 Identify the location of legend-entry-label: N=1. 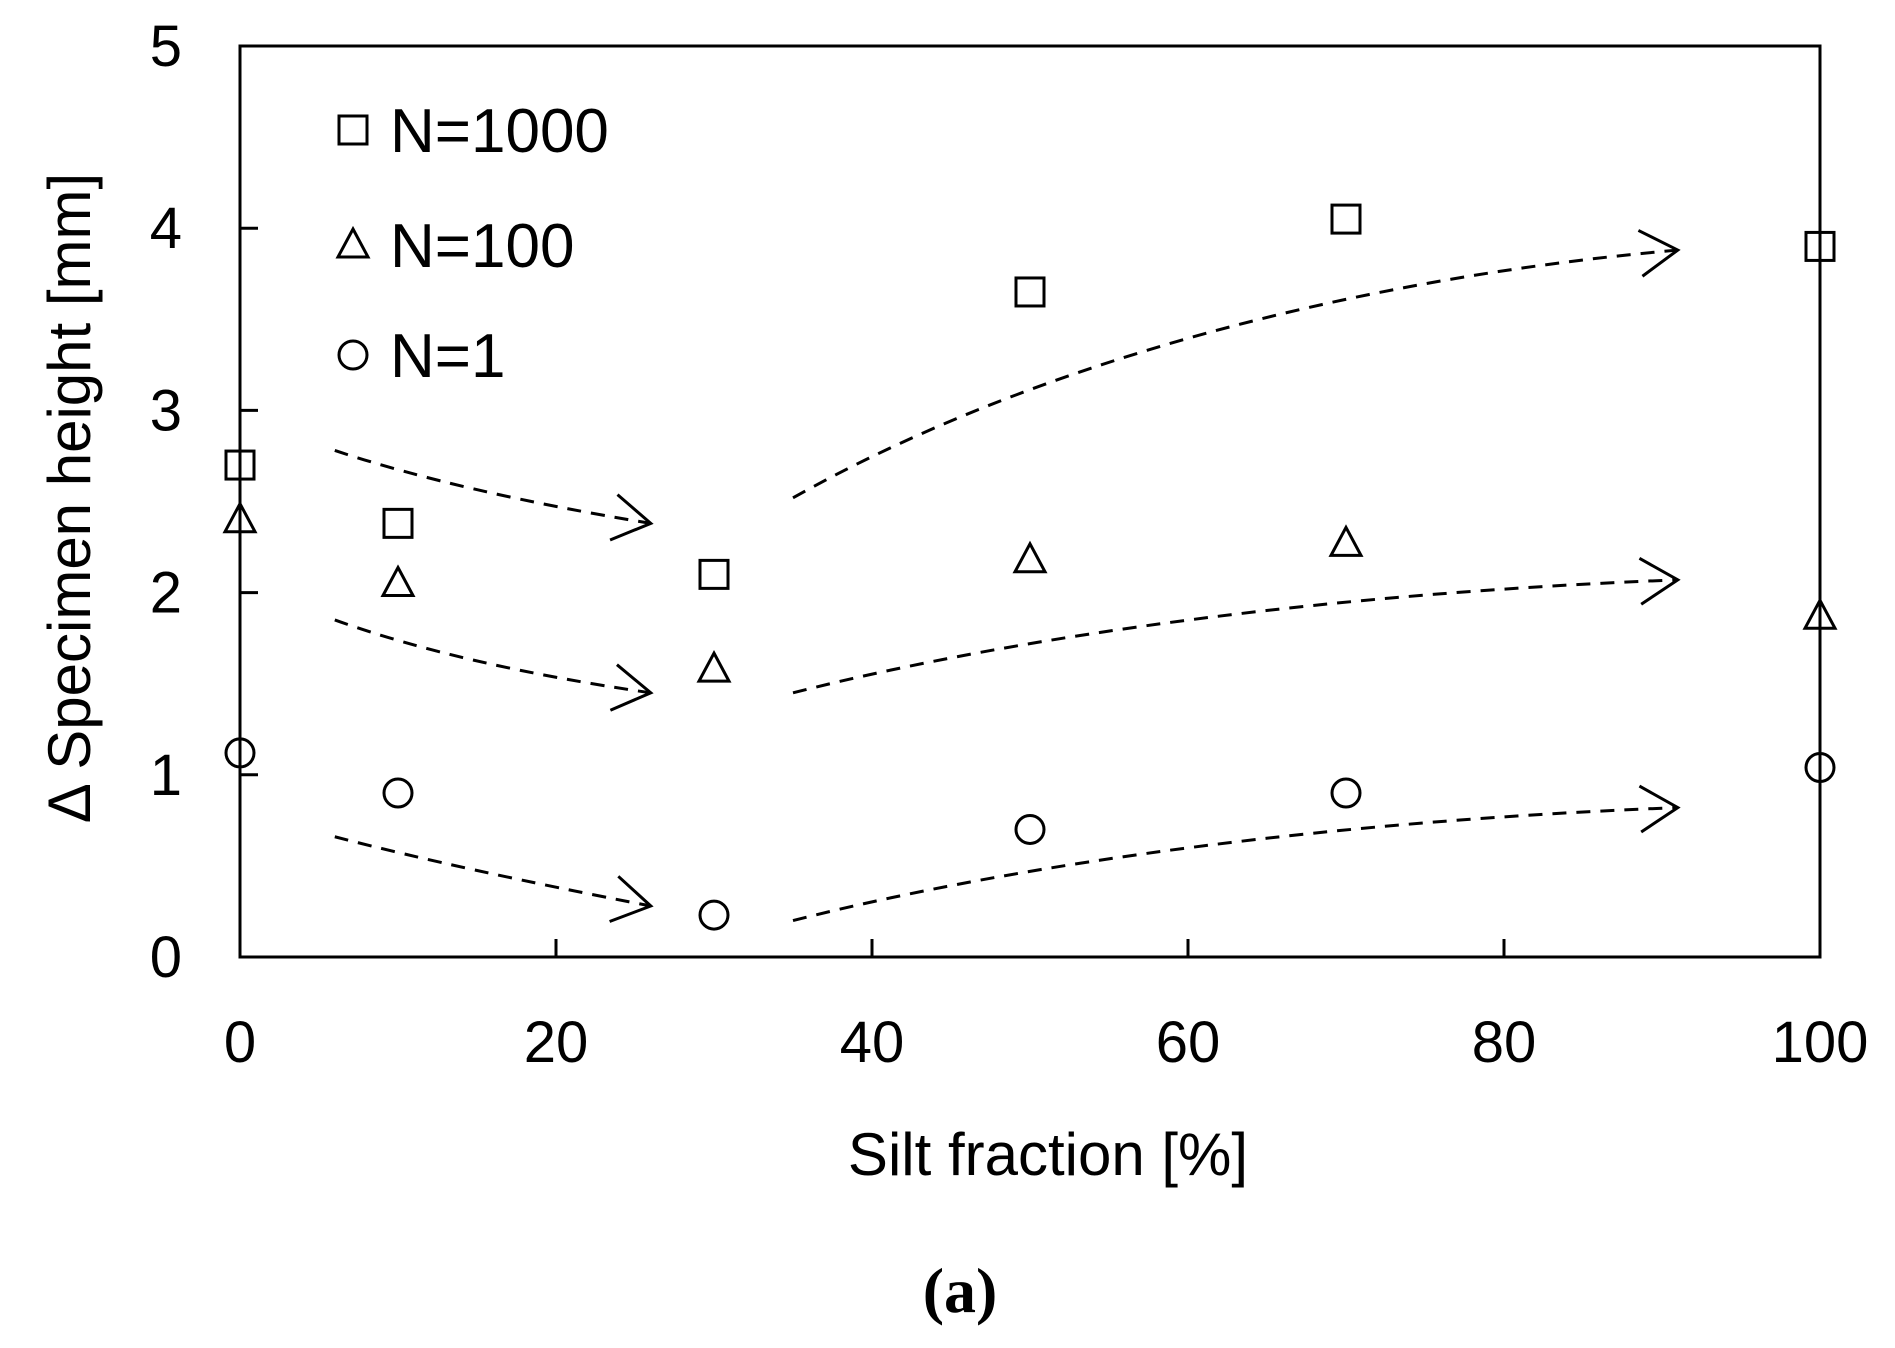
(447, 356).